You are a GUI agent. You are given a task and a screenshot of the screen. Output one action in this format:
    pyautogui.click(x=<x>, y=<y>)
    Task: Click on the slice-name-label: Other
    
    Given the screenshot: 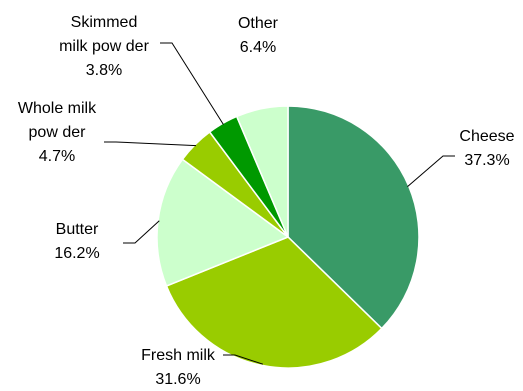 What is the action you would take?
    pyautogui.click(x=258, y=23)
    